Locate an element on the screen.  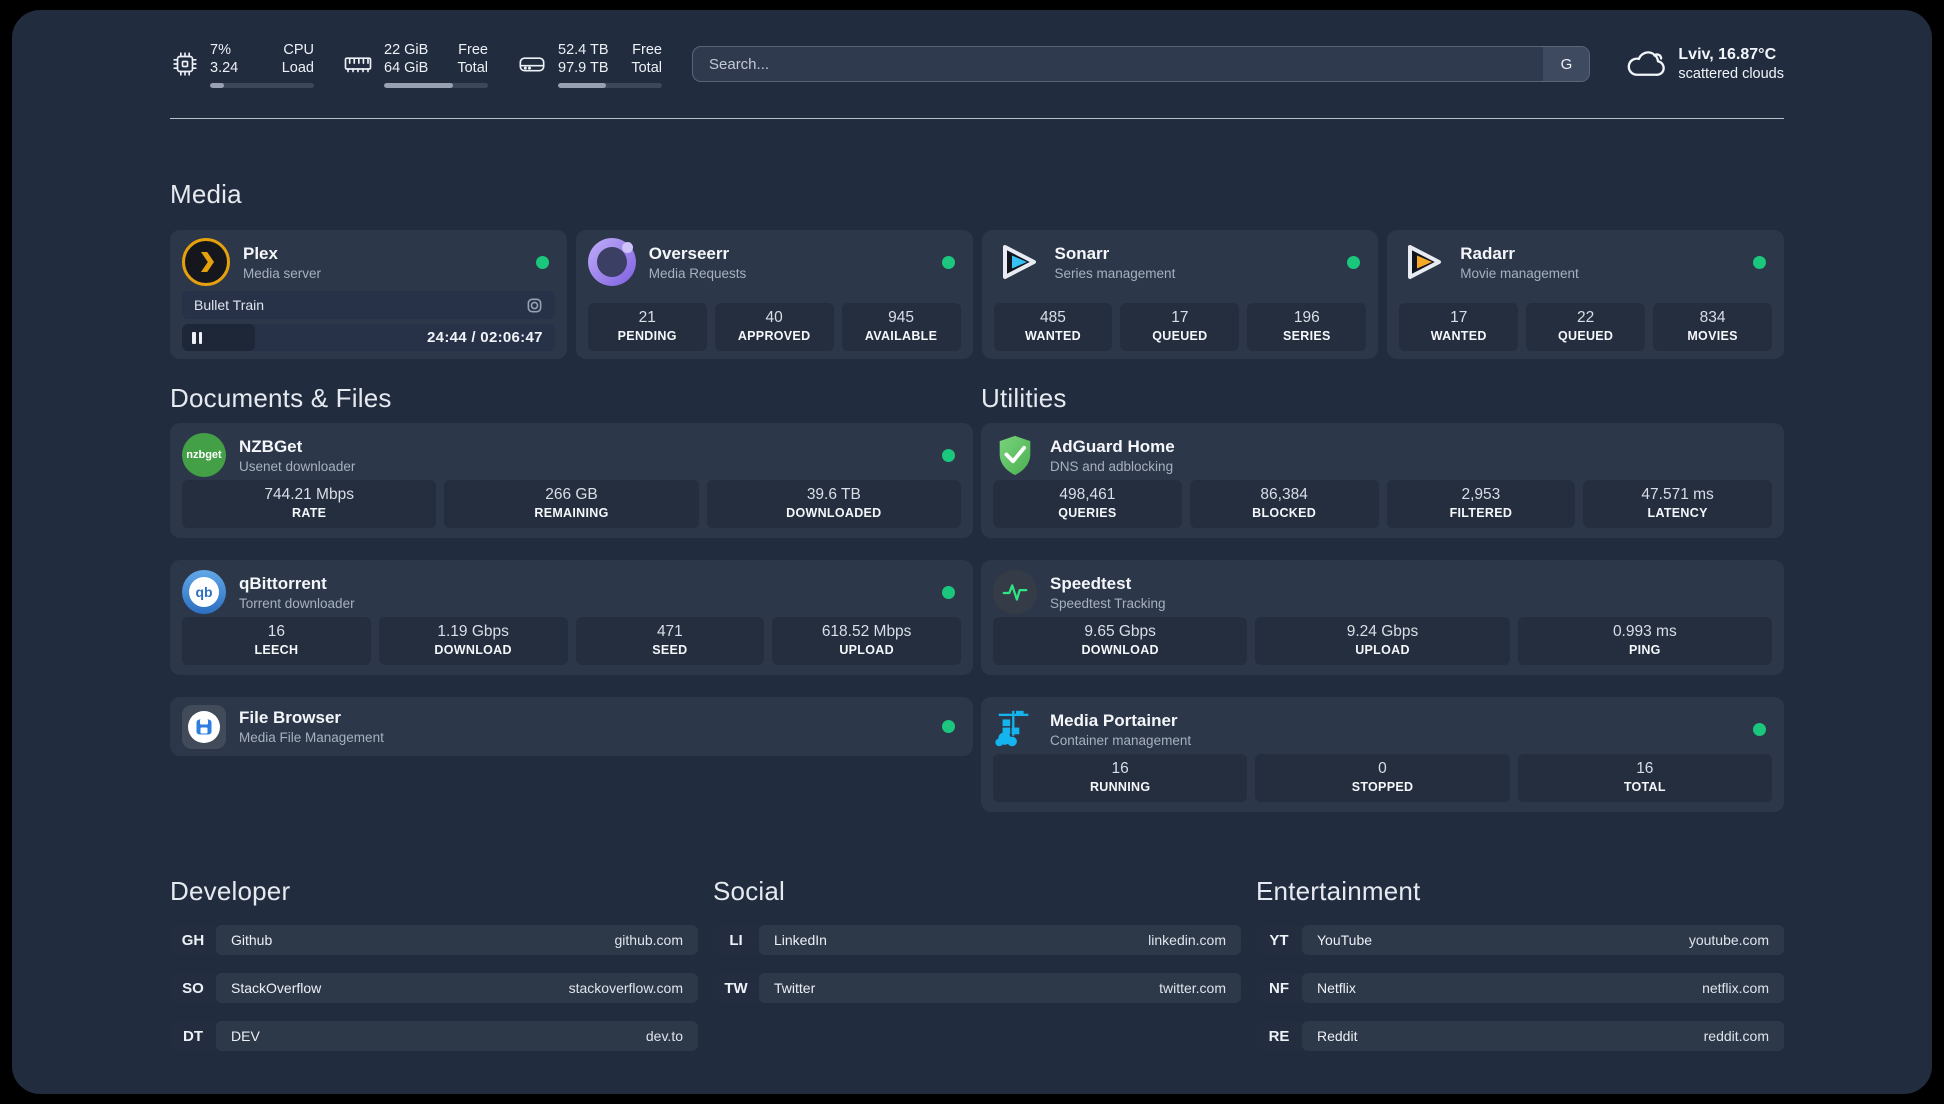
link-abbr: RE is located at coordinates (1279, 1036).